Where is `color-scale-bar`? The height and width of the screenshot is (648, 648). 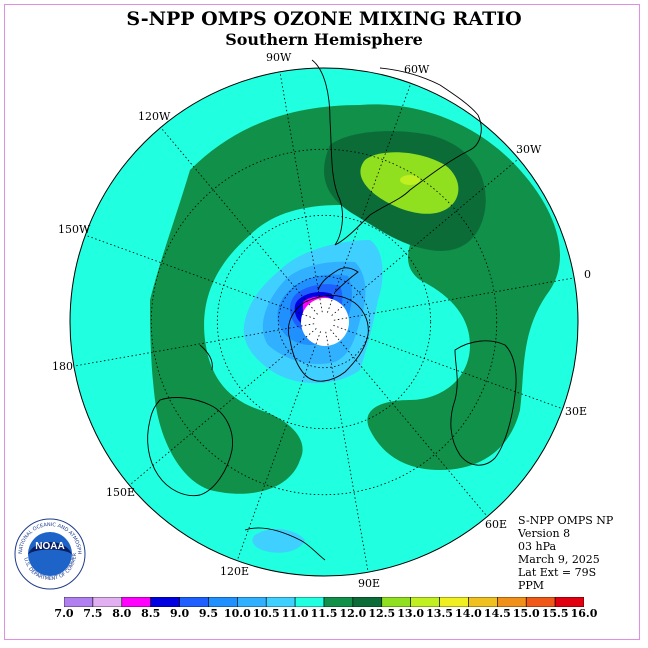
color-scale-bar is located at coordinates (324, 602).